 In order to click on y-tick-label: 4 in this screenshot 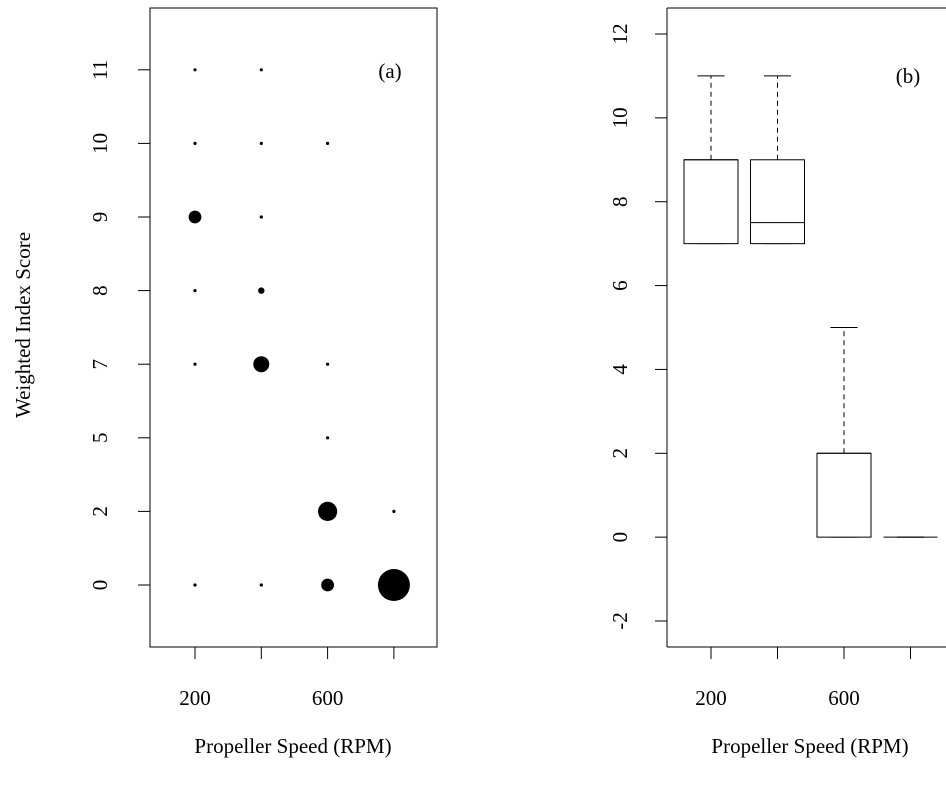, I will do `click(620, 369)`.